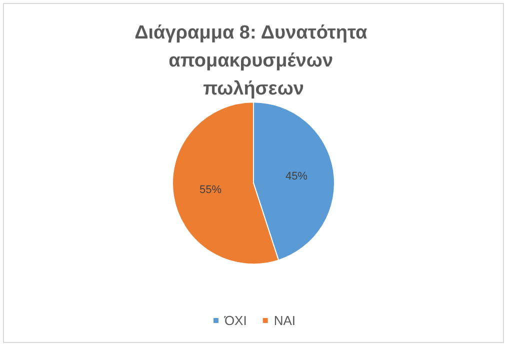 This screenshot has width=509, height=348. What do you see at coordinates (211, 190) in the screenshot?
I see `data-label: 55%` at bounding box center [211, 190].